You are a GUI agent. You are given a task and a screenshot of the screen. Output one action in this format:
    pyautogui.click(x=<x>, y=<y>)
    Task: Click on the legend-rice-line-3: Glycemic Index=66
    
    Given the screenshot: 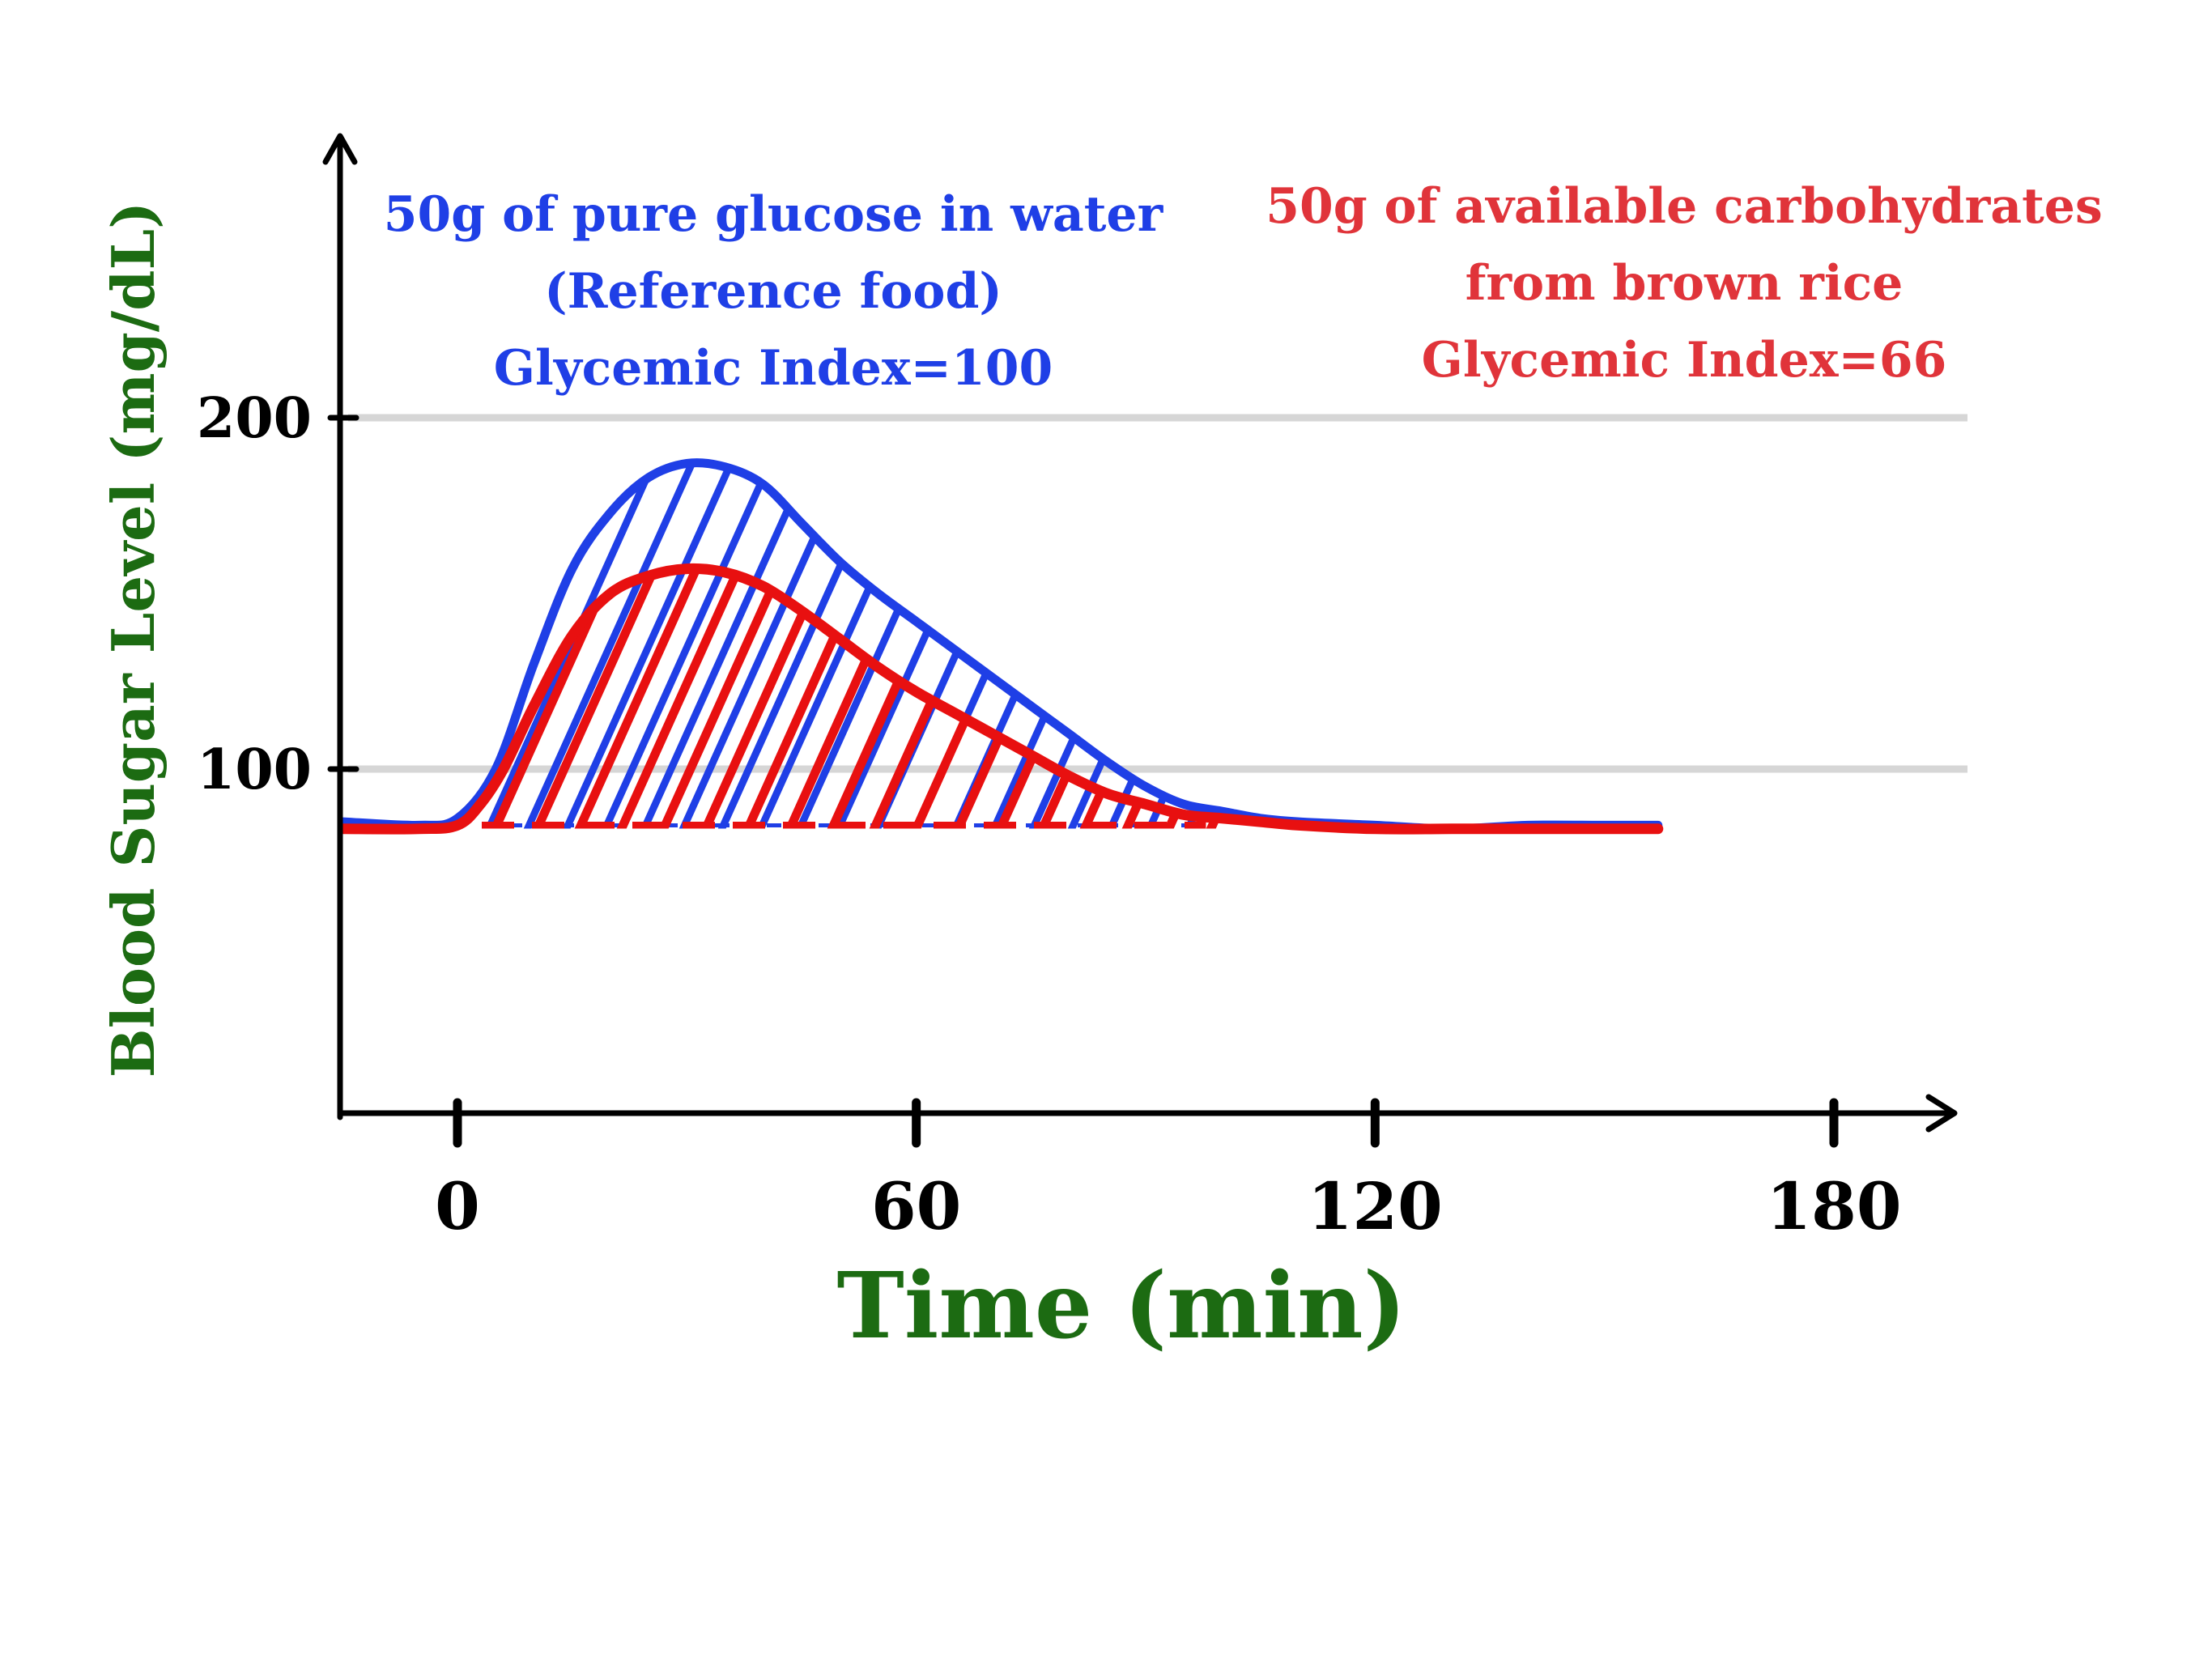 What is the action you would take?
    pyautogui.click(x=1684, y=360)
    